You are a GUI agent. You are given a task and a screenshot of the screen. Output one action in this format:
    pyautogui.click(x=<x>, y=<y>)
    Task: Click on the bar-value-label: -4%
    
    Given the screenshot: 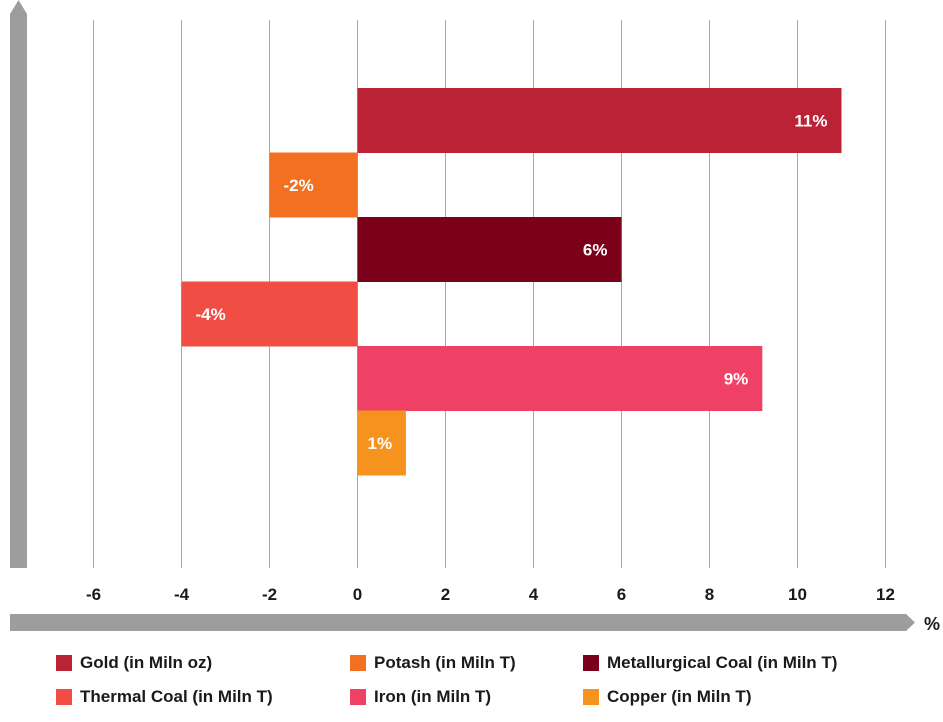 What is the action you would take?
    pyautogui.click(x=211, y=314)
    